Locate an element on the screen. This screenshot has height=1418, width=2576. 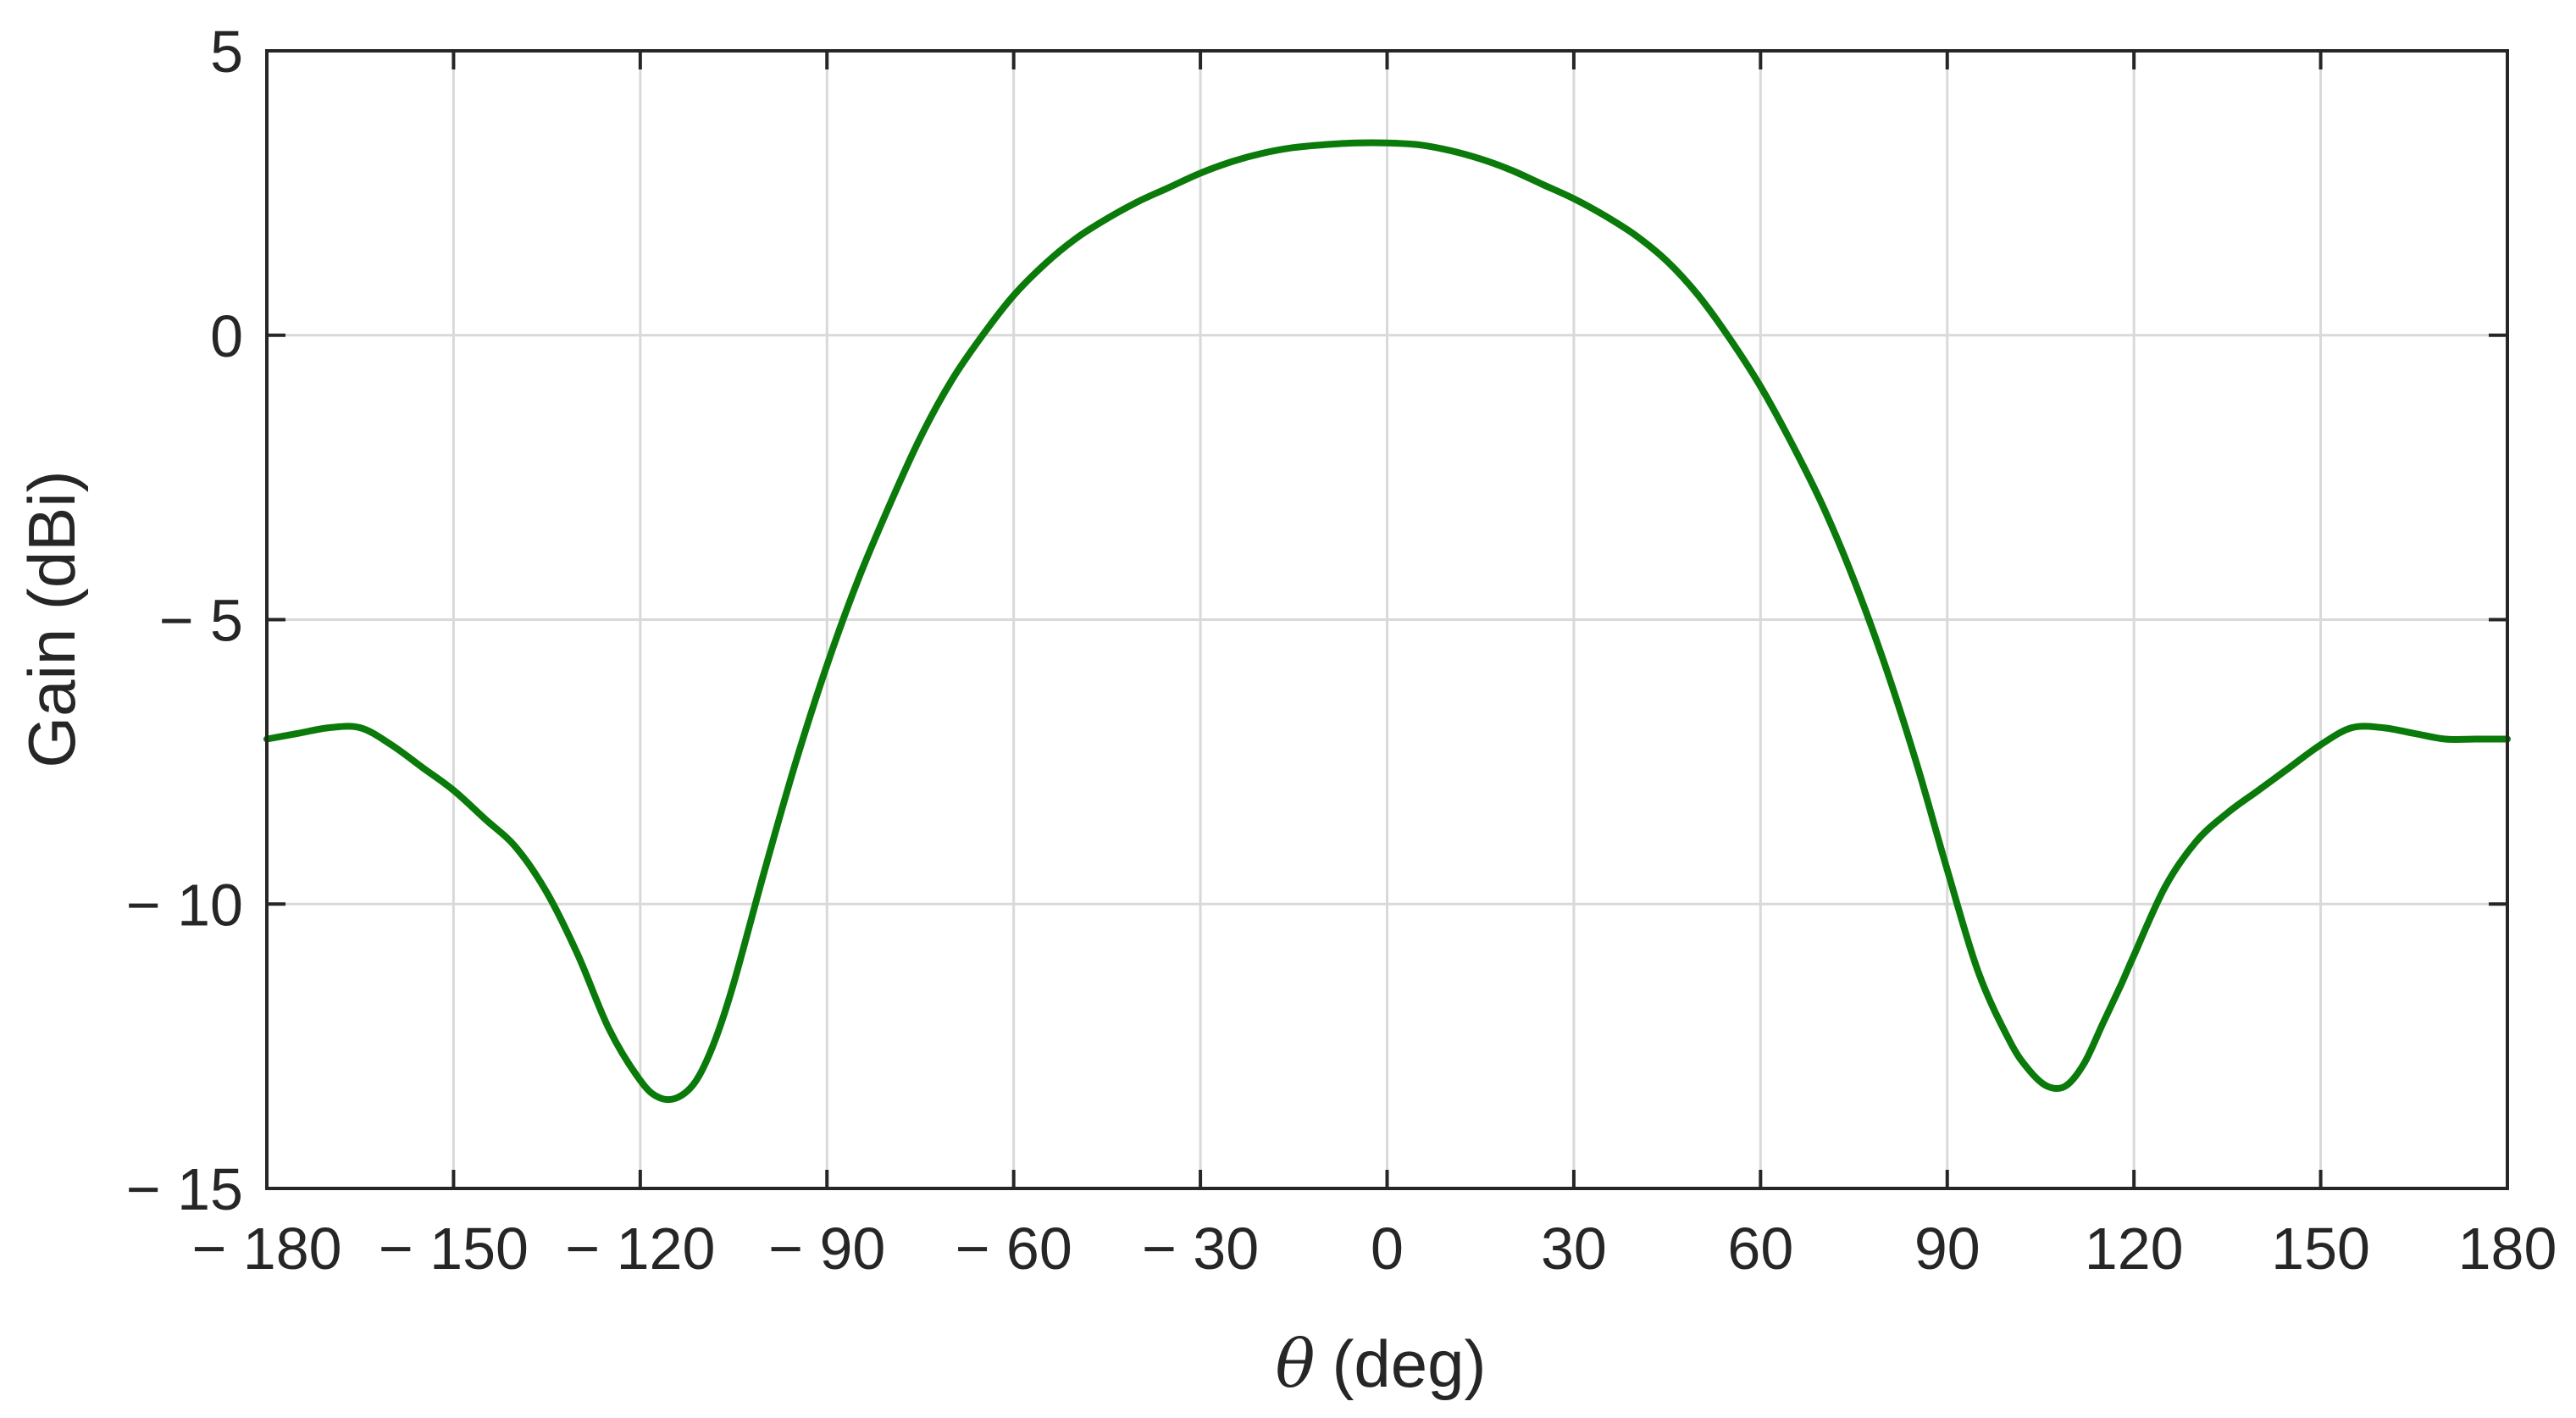
y-axis-label: Gain (dBi) is located at coordinates (51, 618).